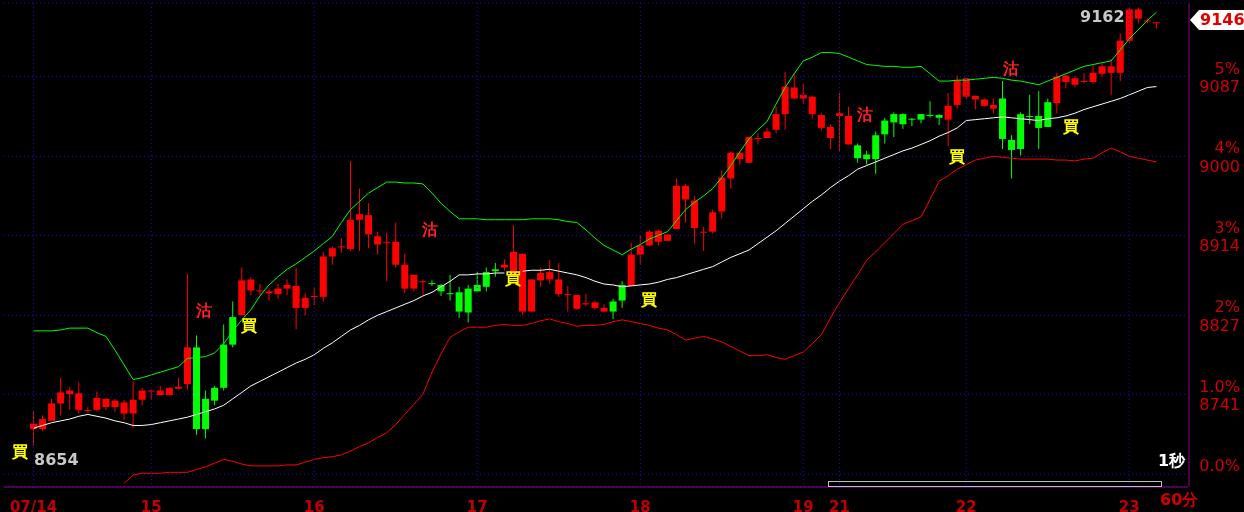 The width and height of the screenshot is (1244, 512). Describe the element at coordinates (1219, 87) in the screenshot. I see `y-tick-label: 9087` at that location.